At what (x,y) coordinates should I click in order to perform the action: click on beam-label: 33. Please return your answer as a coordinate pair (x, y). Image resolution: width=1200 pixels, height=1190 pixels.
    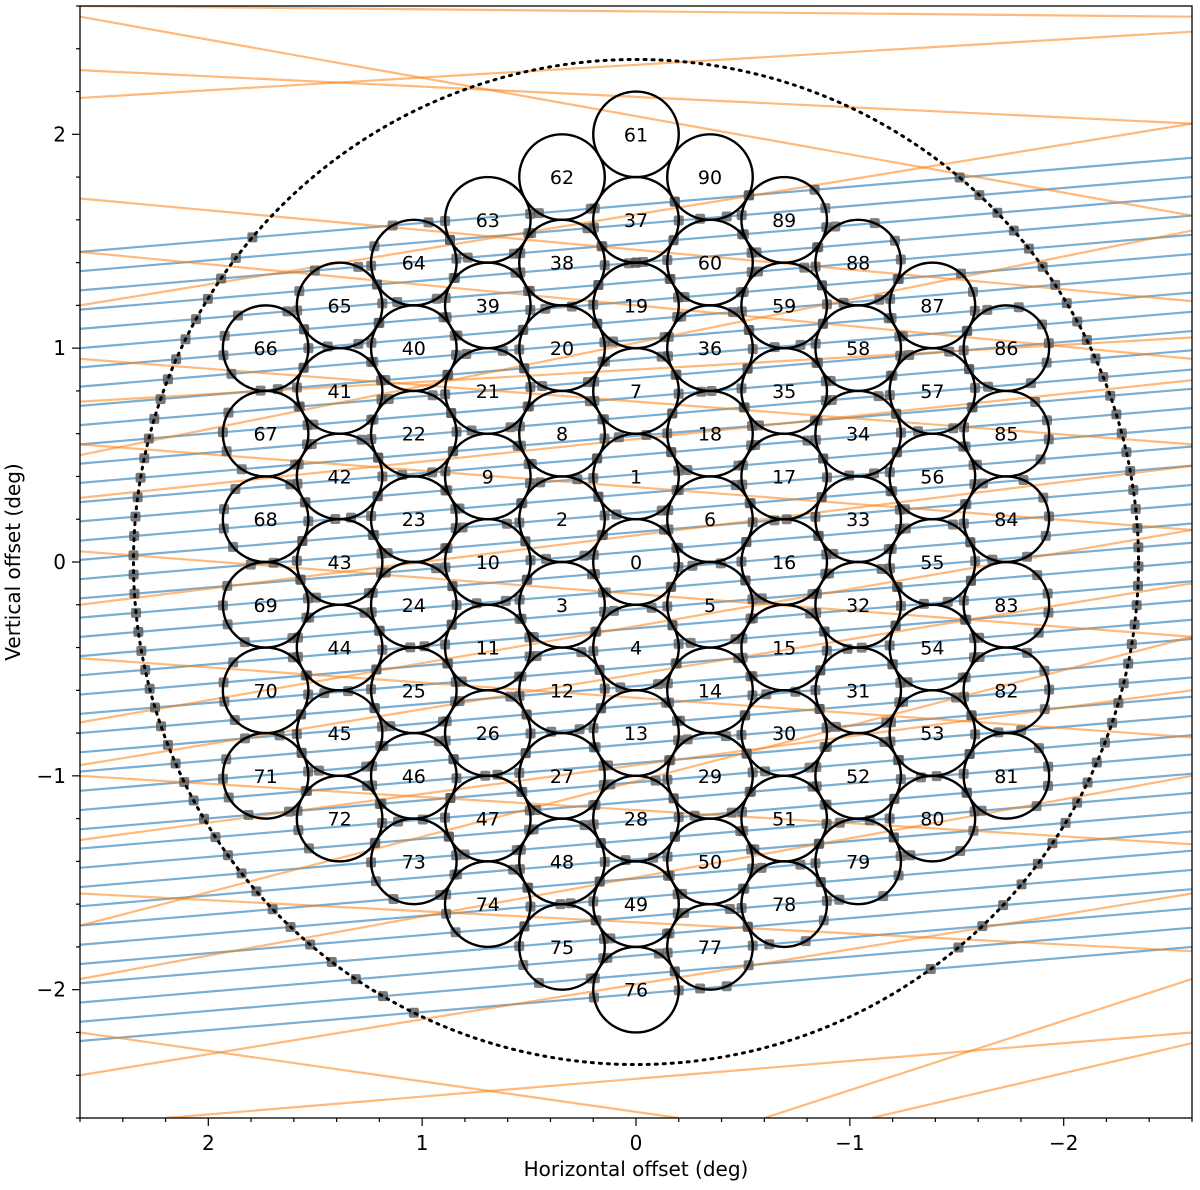
    Looking at the image, I should click on (858, 520).